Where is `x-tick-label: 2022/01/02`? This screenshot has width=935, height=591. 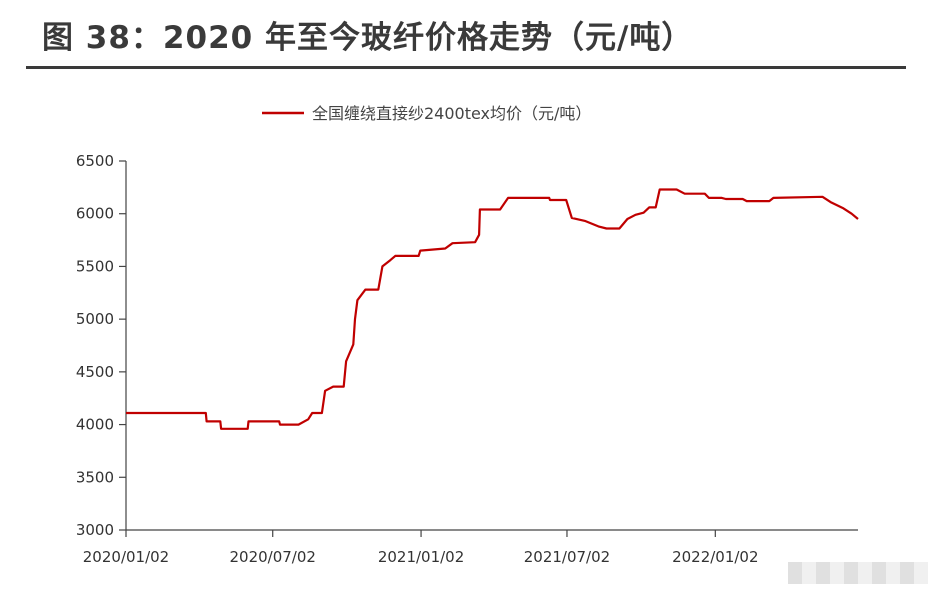 x-tick-label: 2022/01/02 is located at coordinates (715, 557).